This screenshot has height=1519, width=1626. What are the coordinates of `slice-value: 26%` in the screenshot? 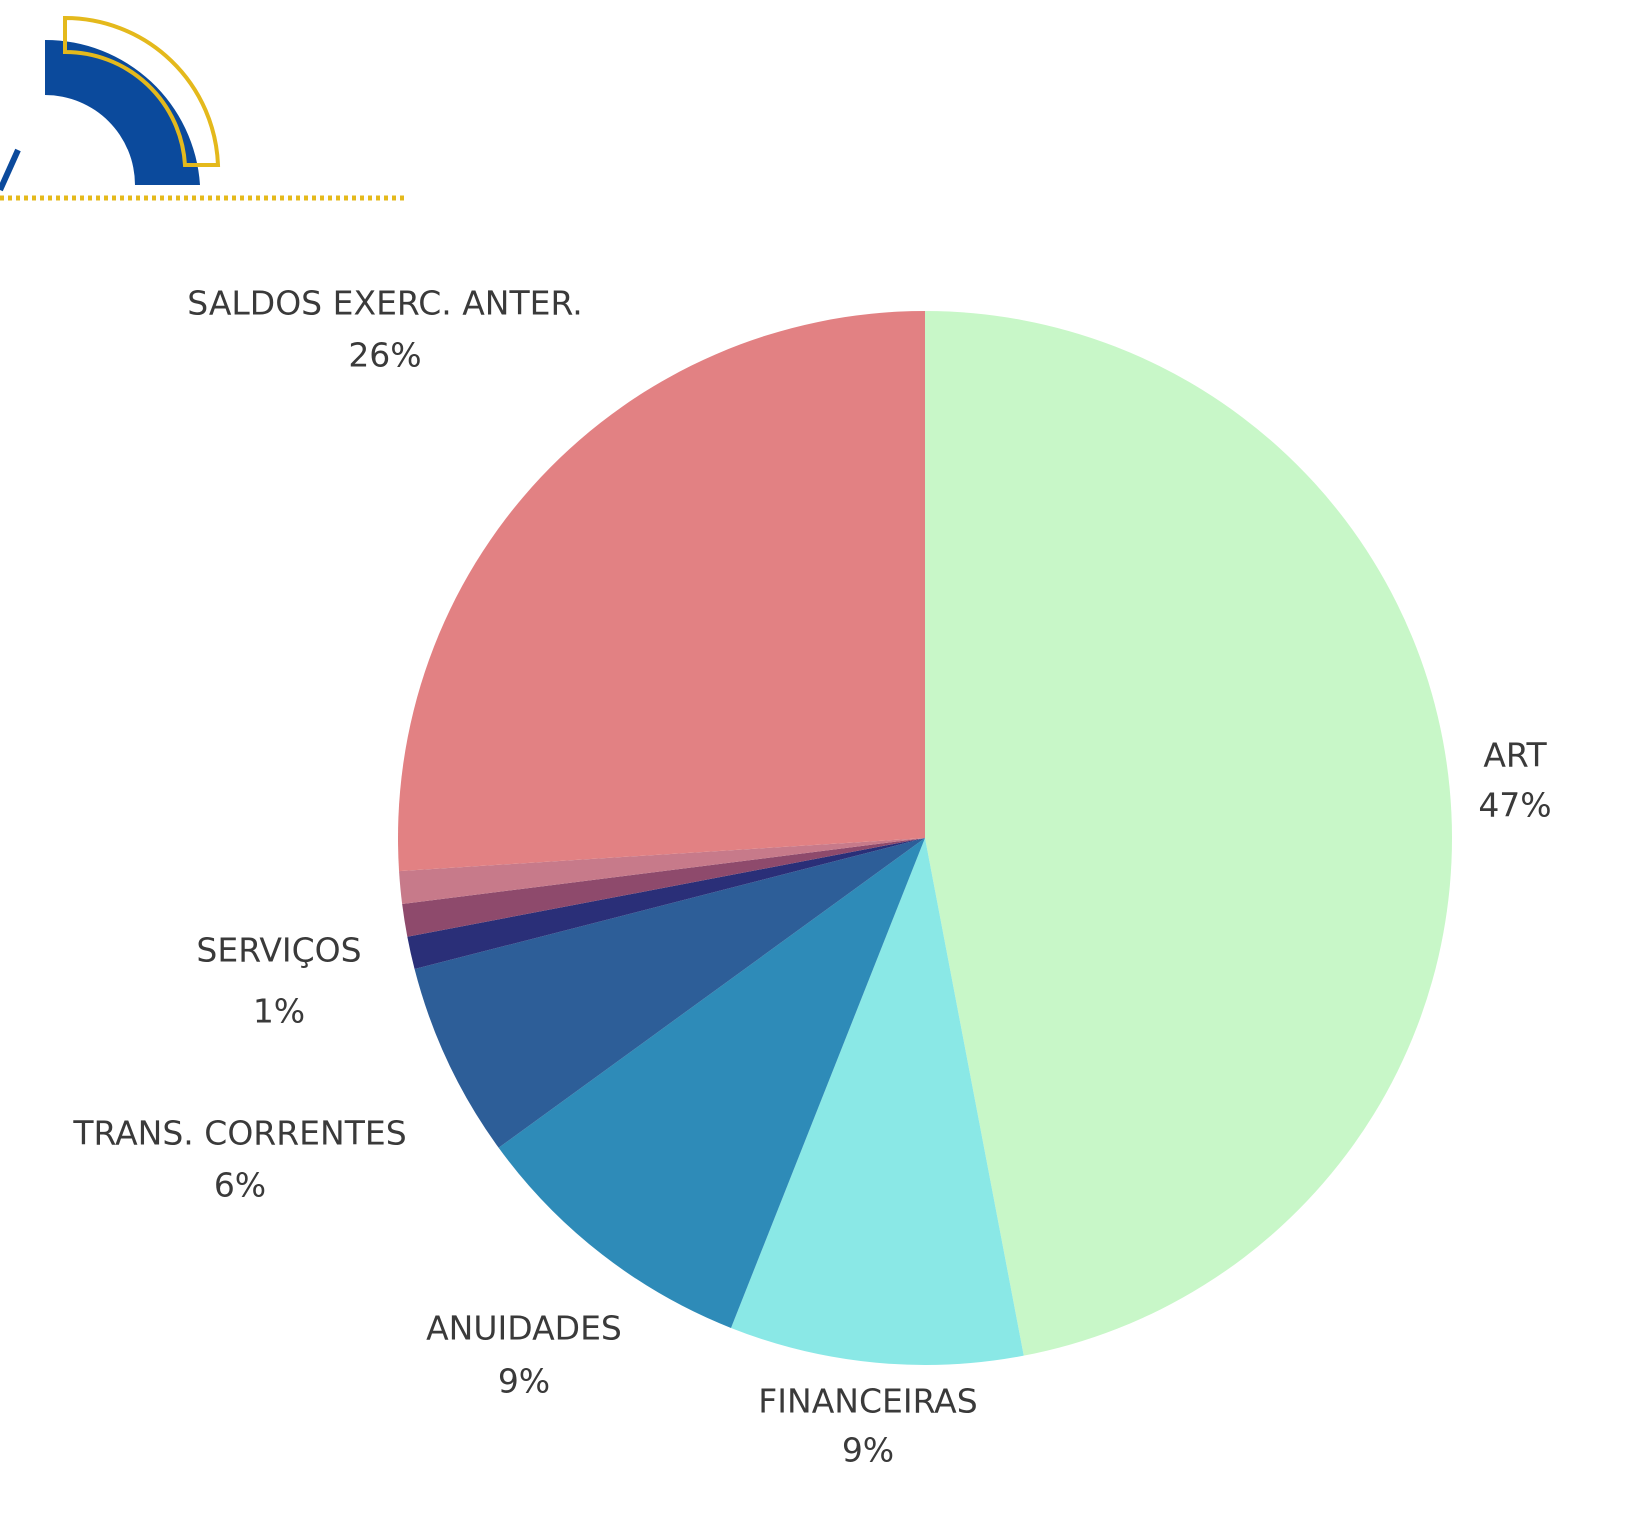 It's located at (384, 355).